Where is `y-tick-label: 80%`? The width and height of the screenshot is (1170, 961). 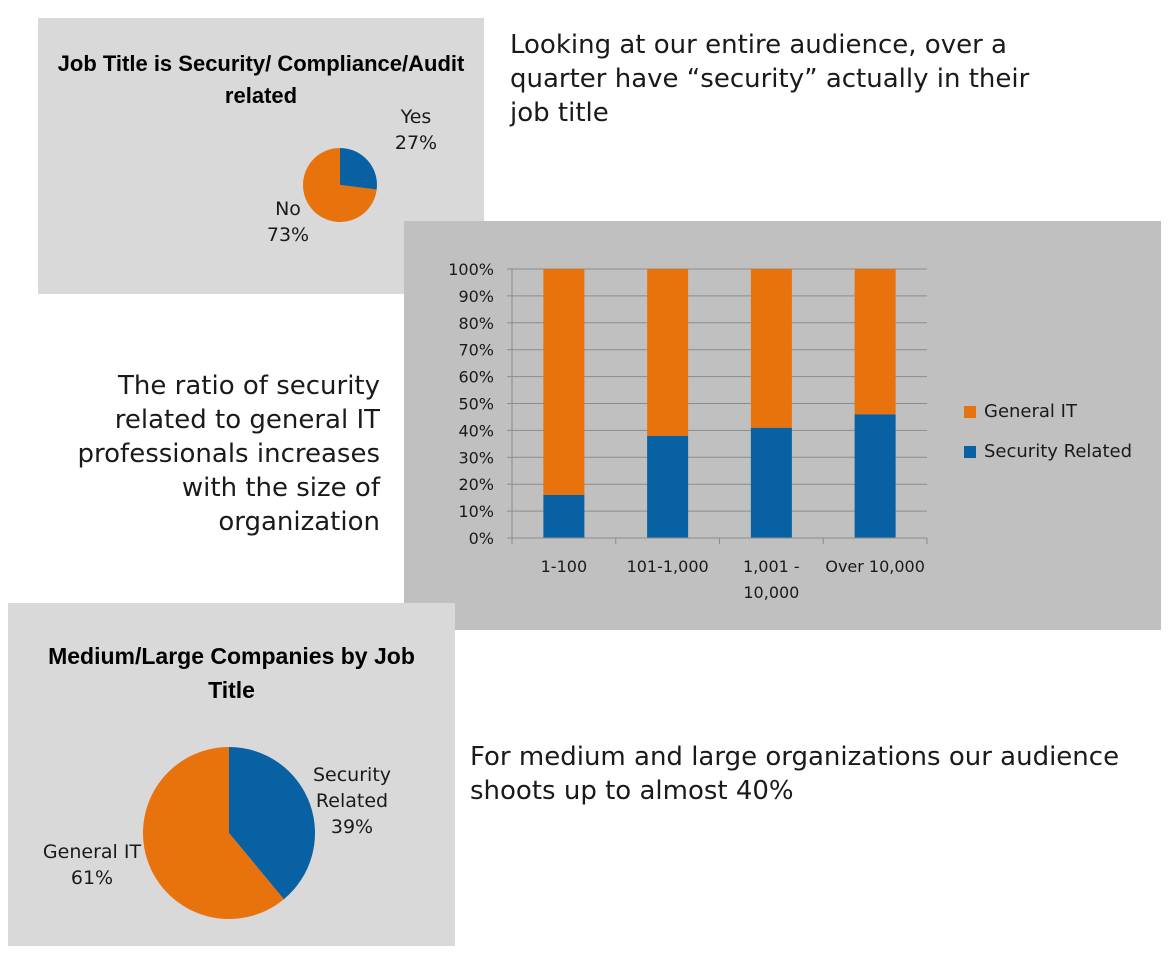 y-tick-label: 80% is located at coordinates (476, 323).